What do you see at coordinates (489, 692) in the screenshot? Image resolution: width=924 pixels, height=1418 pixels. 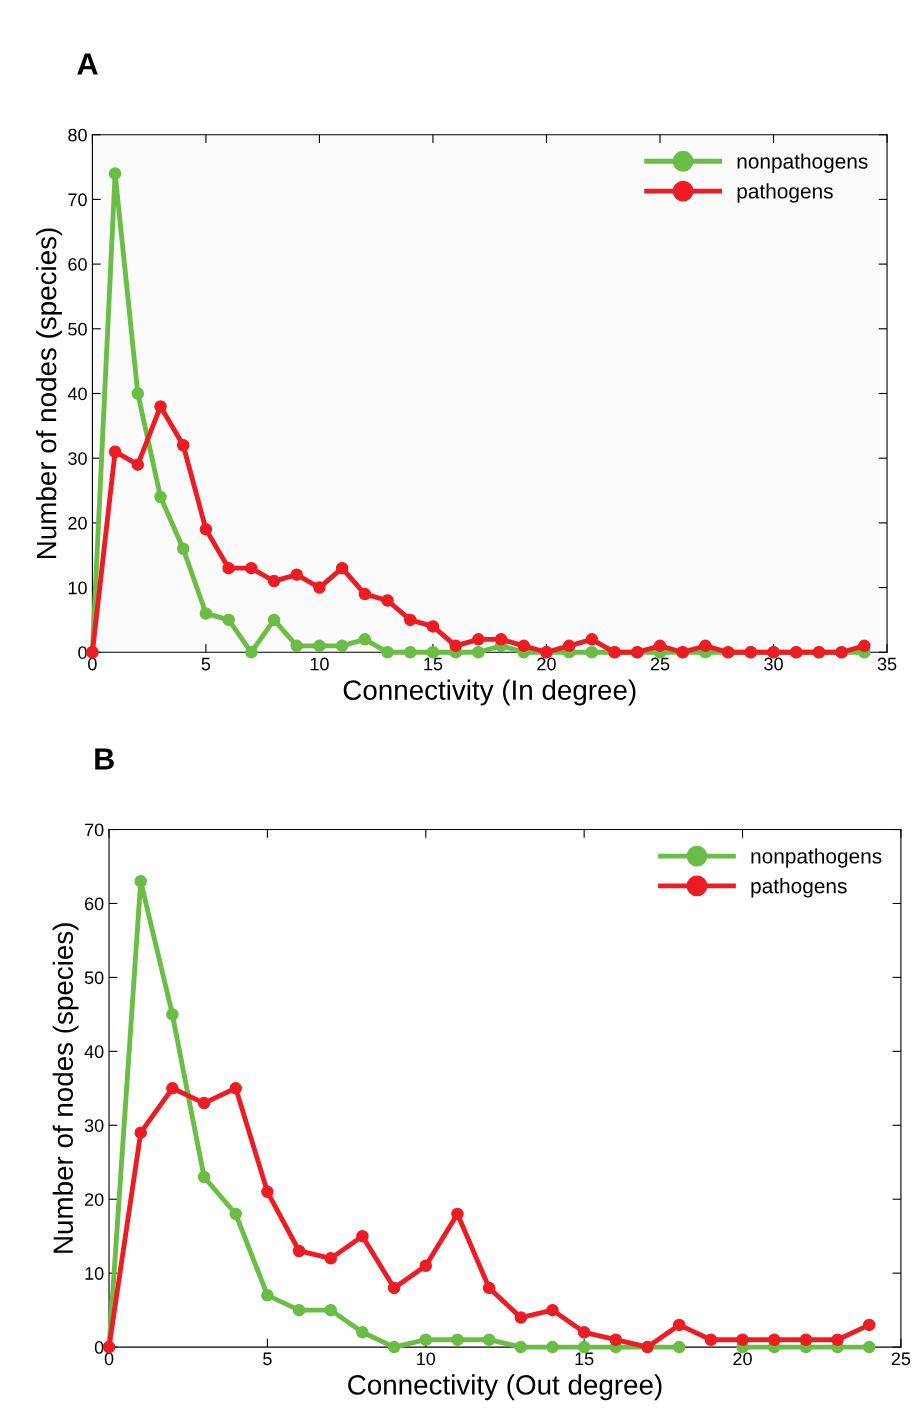 I see `x-axis-title: Connectivity (In degree)` at bounding box center [489, 692].